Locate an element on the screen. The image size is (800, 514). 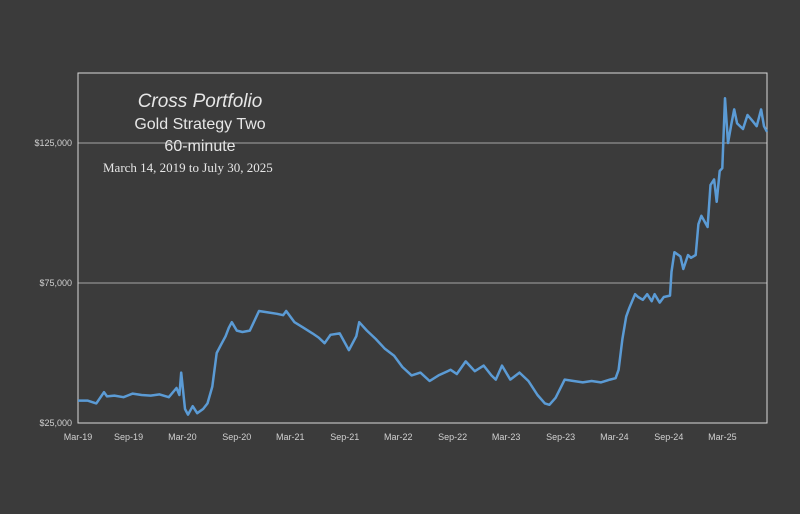
x-tick-label: Mar-25 is located at coordinates (722, 437).